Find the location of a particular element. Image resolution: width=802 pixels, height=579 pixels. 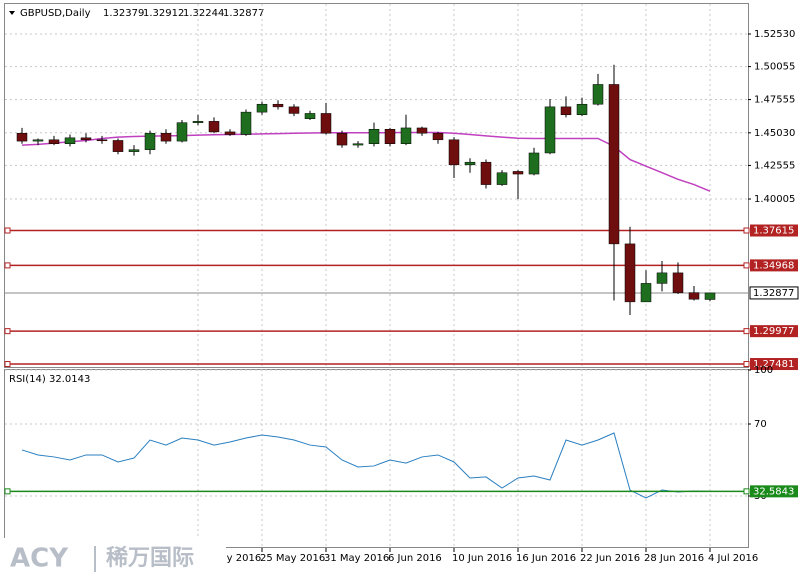

header-high: 1.32912 is located at coordinates (163, 13).